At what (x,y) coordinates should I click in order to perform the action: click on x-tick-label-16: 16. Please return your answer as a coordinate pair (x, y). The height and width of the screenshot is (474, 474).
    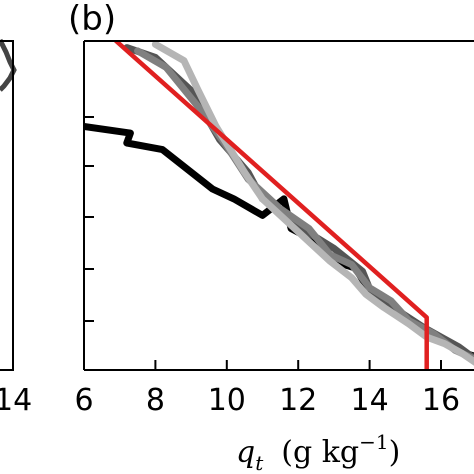
    Looking at the image, I should click on (441, 400).